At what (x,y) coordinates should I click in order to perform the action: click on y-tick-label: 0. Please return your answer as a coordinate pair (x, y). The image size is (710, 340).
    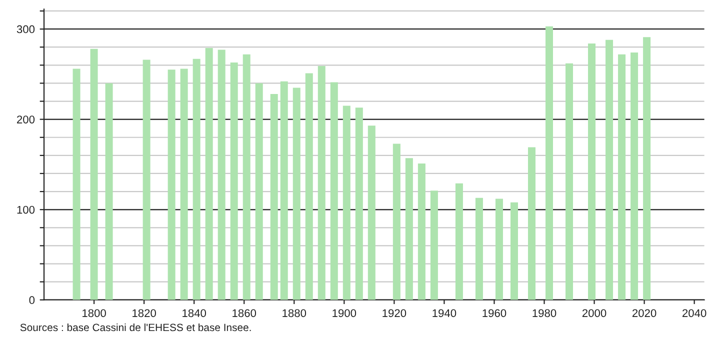
    Looking at the image, I should click on (32, 300).